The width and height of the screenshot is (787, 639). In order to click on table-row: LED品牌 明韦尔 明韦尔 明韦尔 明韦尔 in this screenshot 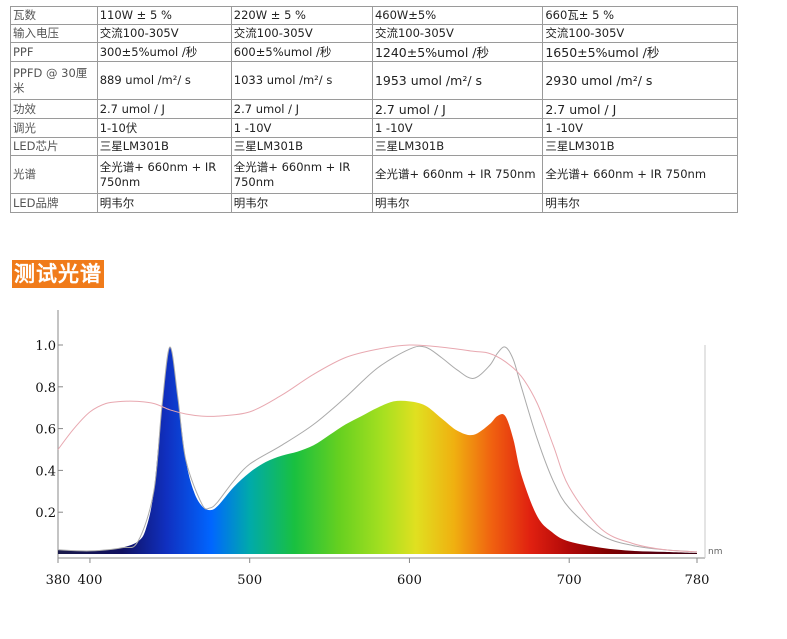, I will do `click(374, 203)`.